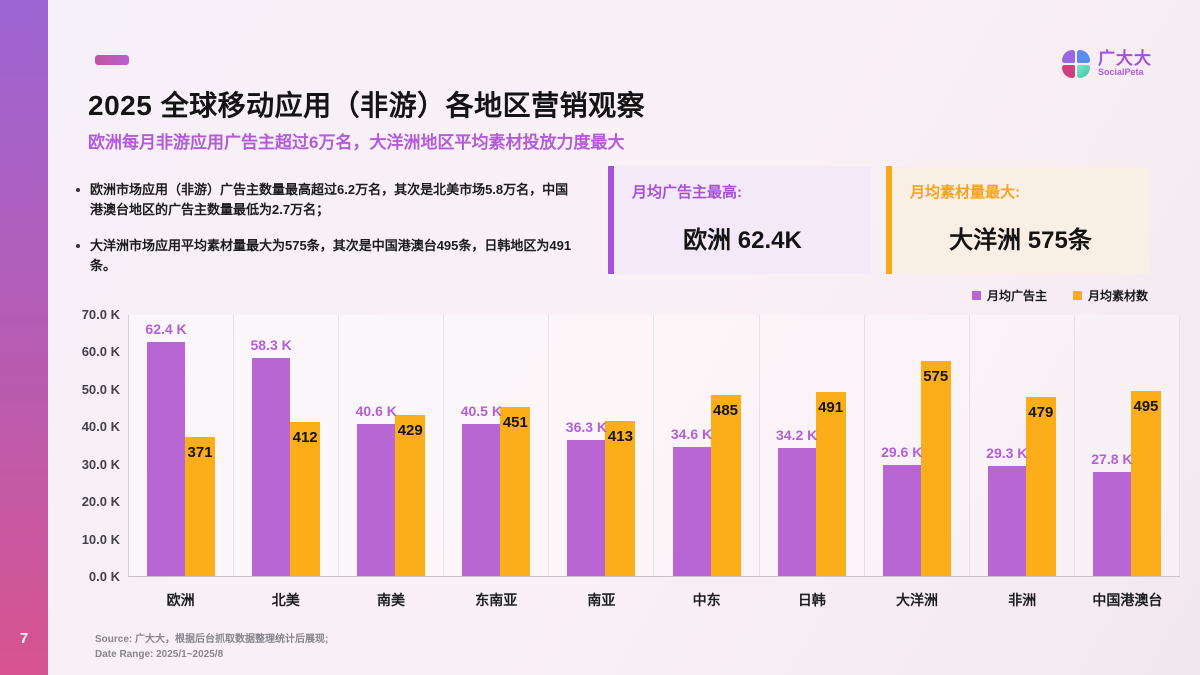  Describe the element at coordinates (305, 498) in the screenshot. I see `bar-creatives: 412` at that location.